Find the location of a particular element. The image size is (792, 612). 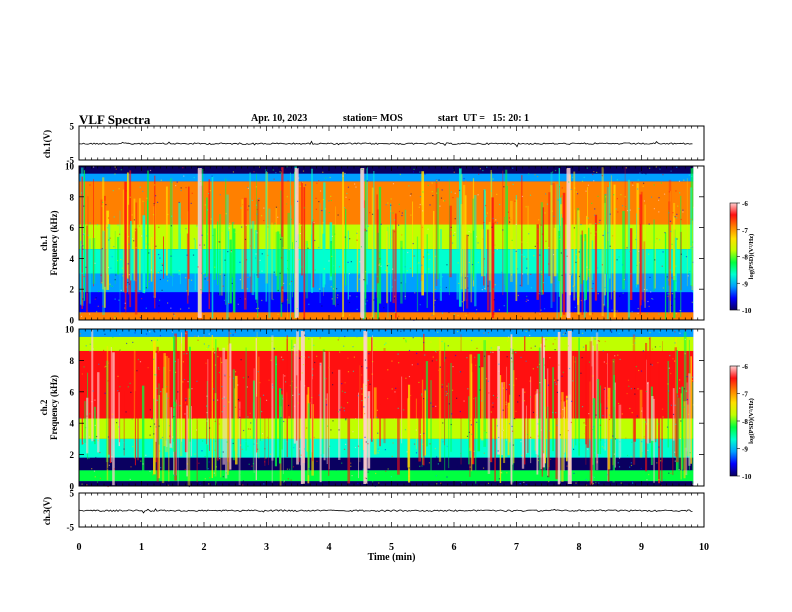

x-tick-label: 3 is located at coordinates (266, 547).